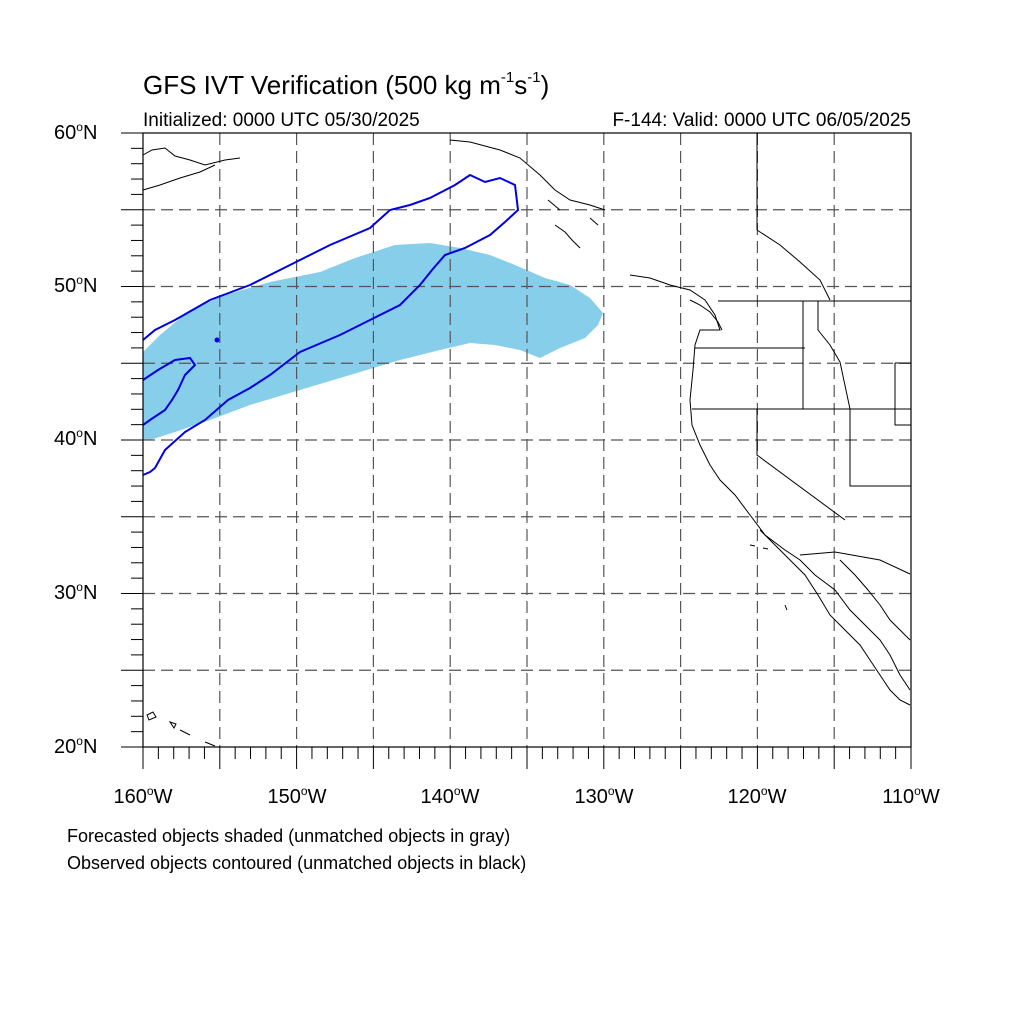 Image resolution: width=1024 pixels, height=1024 pixels. I want to click on lon-label-130w: 130oW, so click(604, 796).